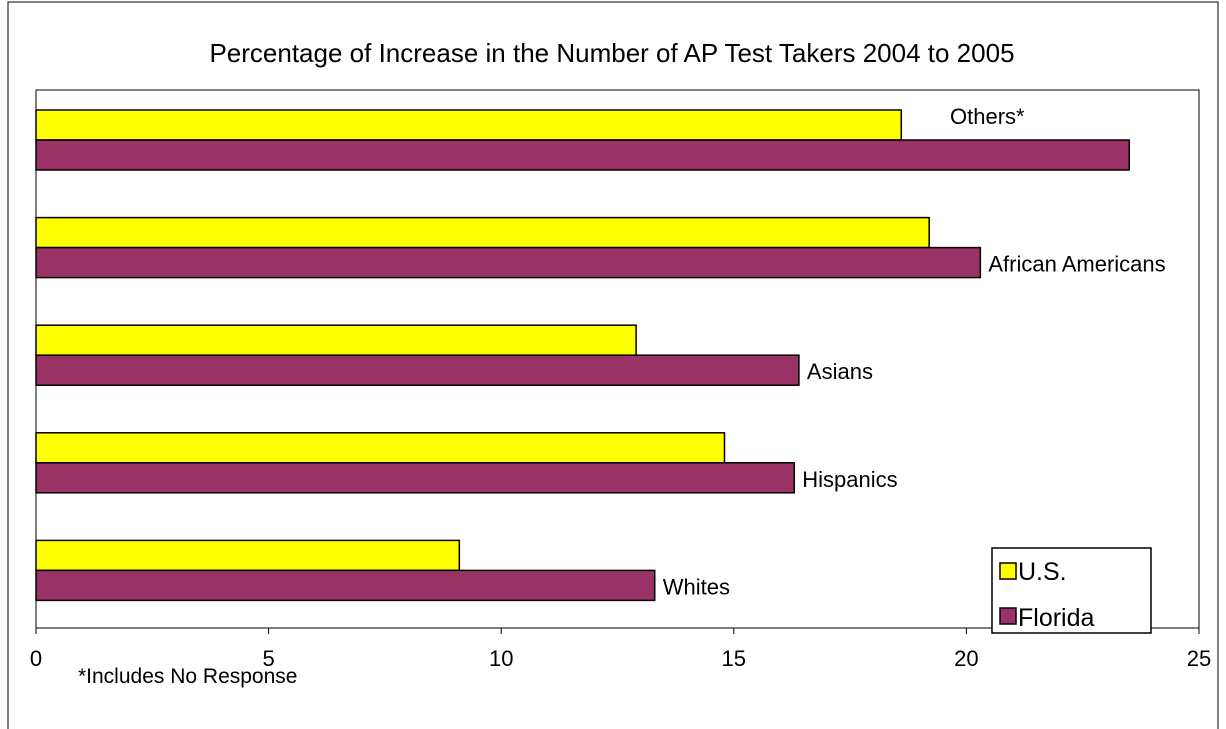  Describe the element at coordinates (268, 658) in the screenshot. I see `x-tick-label: 5` at that location.